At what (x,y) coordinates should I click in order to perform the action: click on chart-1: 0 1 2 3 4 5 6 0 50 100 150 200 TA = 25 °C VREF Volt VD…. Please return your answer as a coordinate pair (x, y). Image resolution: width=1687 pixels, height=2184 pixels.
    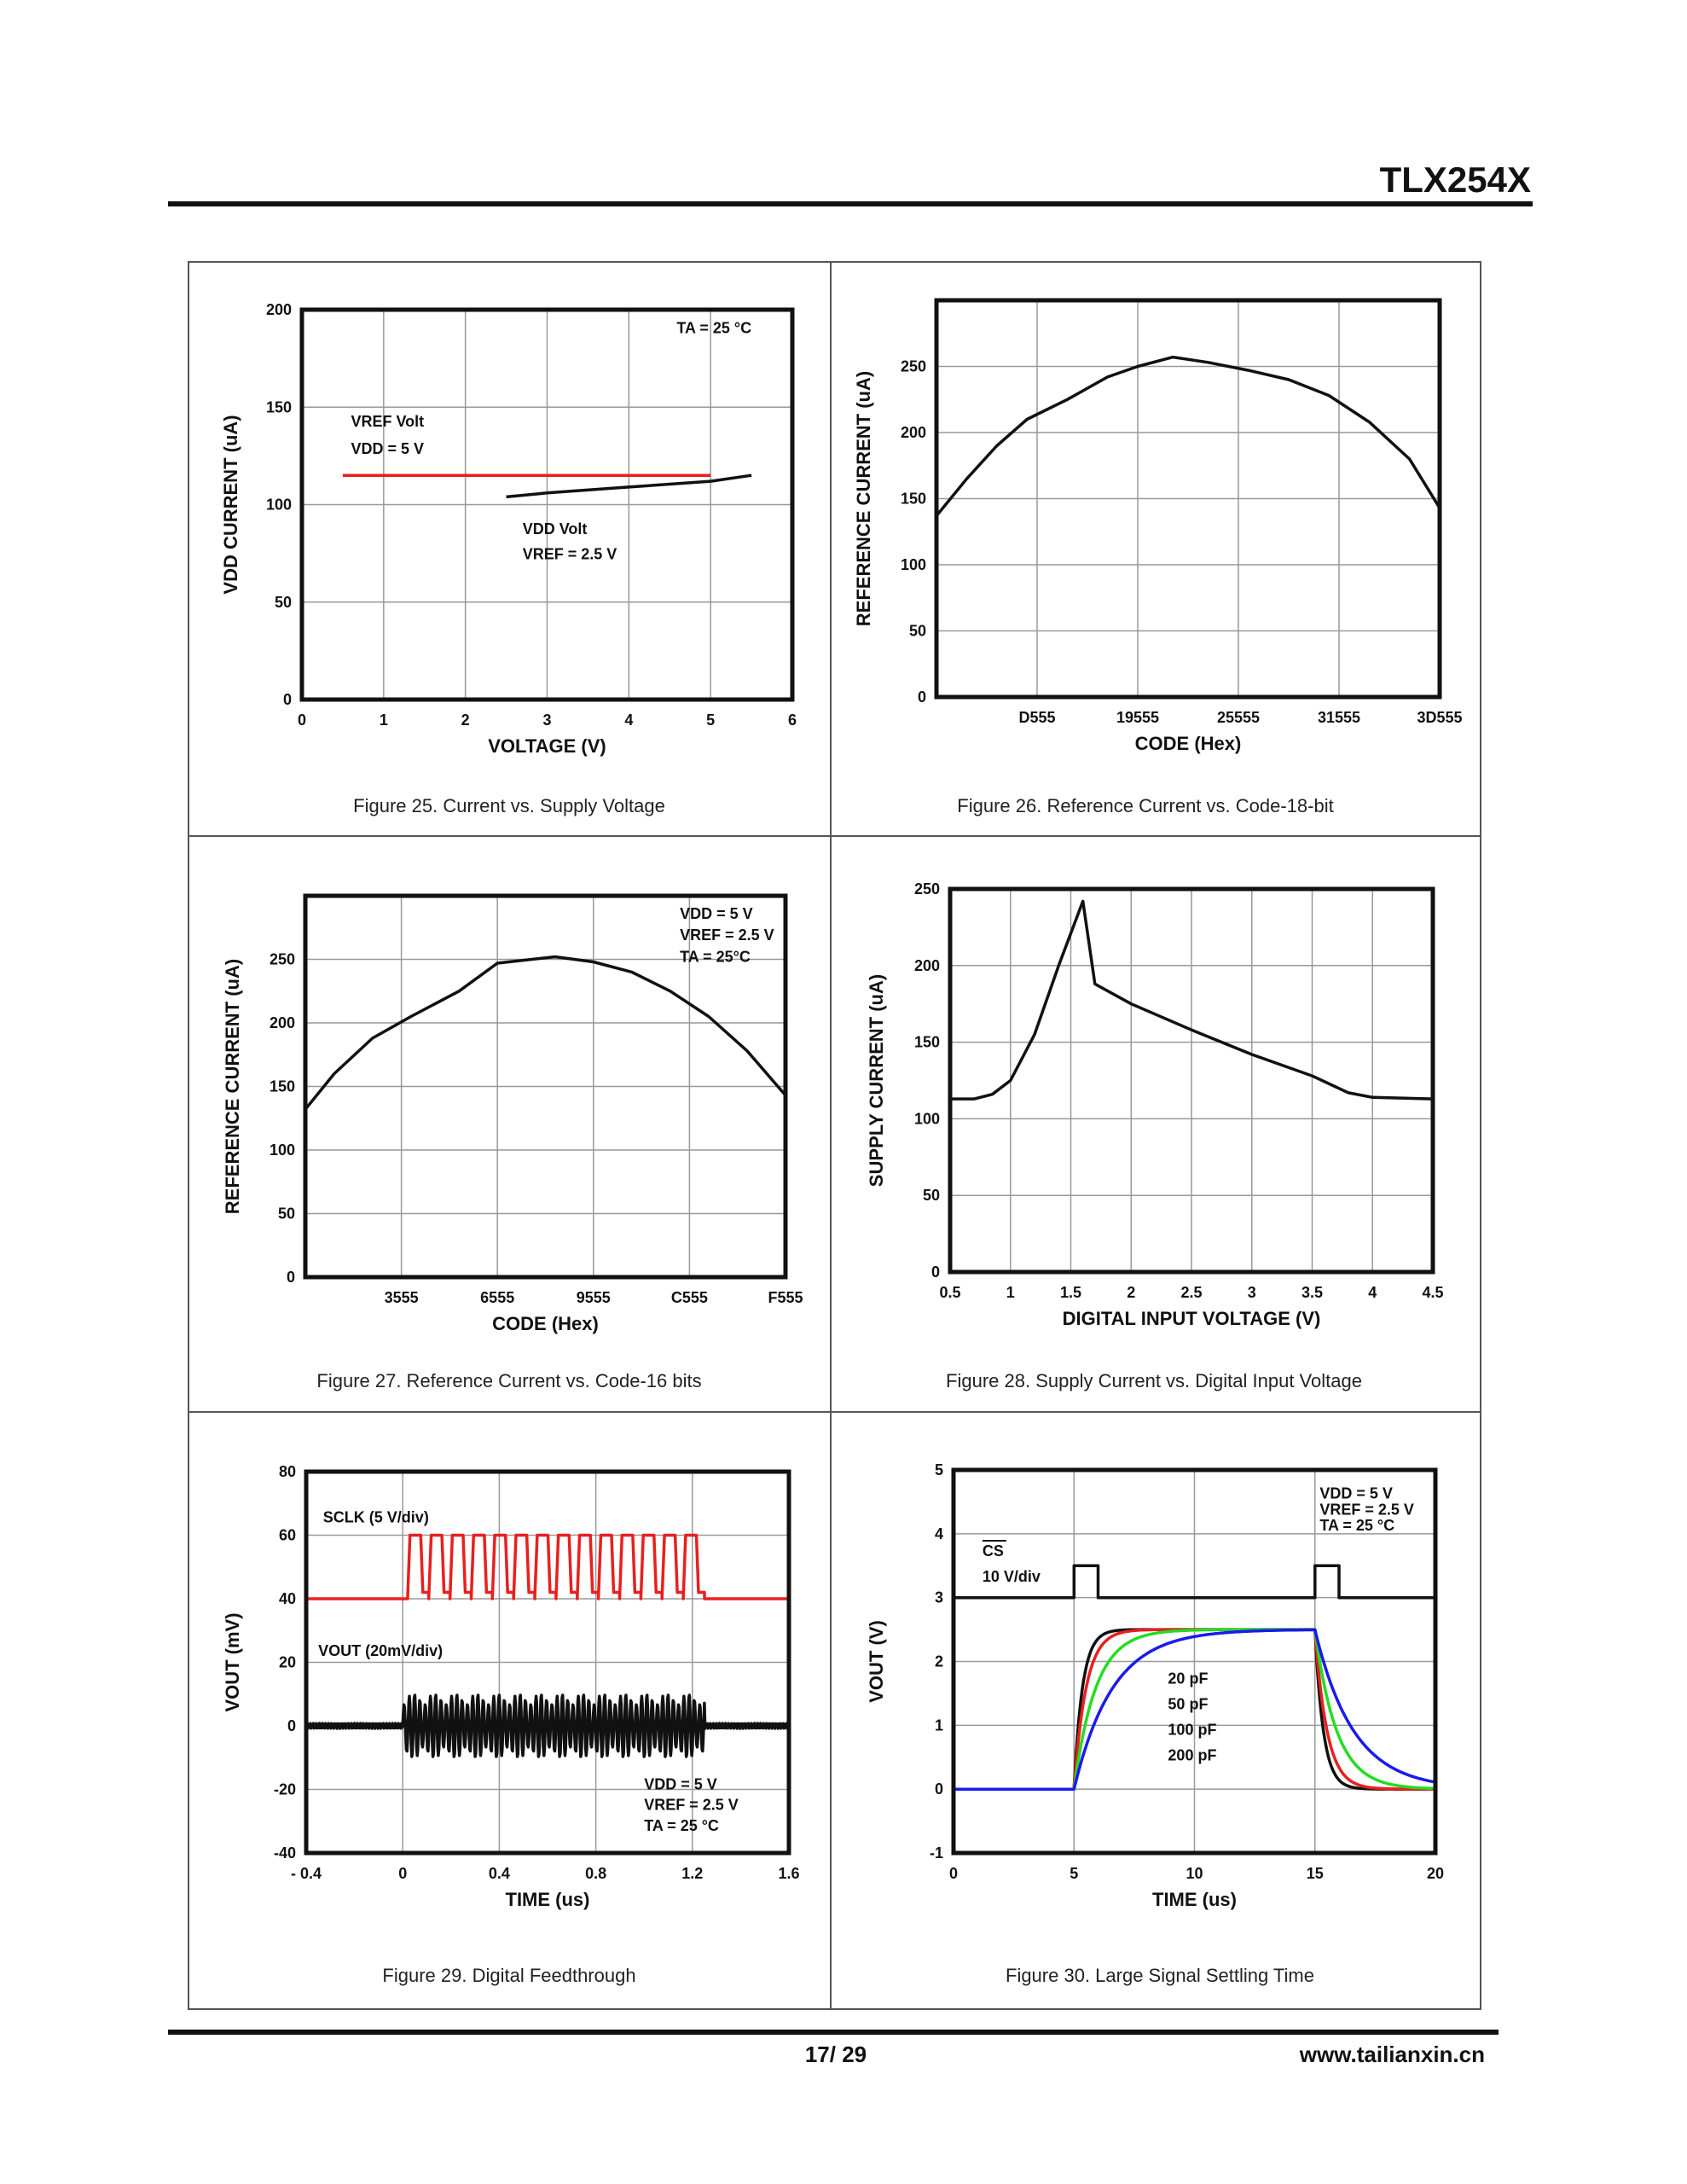
    Looking at the image, I should click on (508, 559).